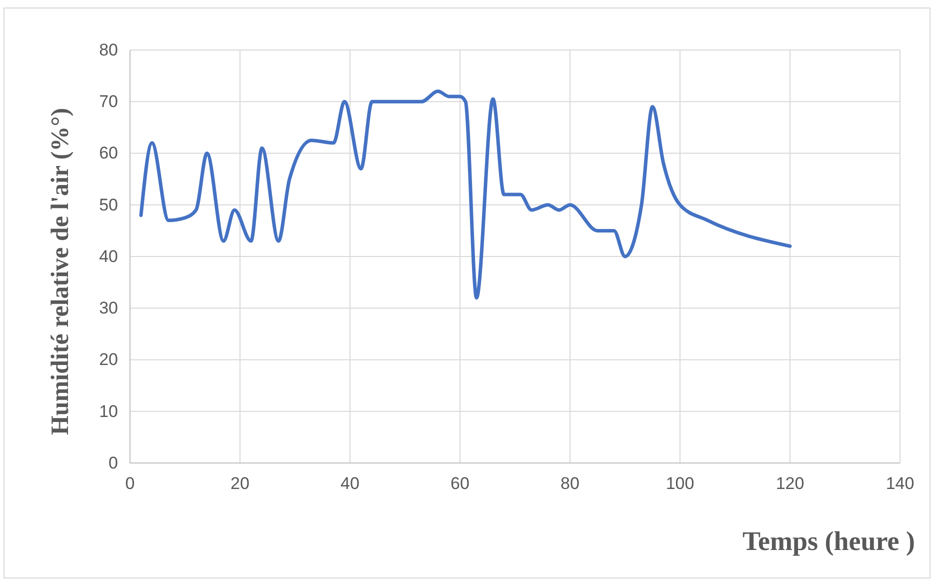 The width and height of the screenshot is (934, 582). Describe the element at coordinates (570, 484) in the screenshot. I see `x-tick-label: 80` at that location.